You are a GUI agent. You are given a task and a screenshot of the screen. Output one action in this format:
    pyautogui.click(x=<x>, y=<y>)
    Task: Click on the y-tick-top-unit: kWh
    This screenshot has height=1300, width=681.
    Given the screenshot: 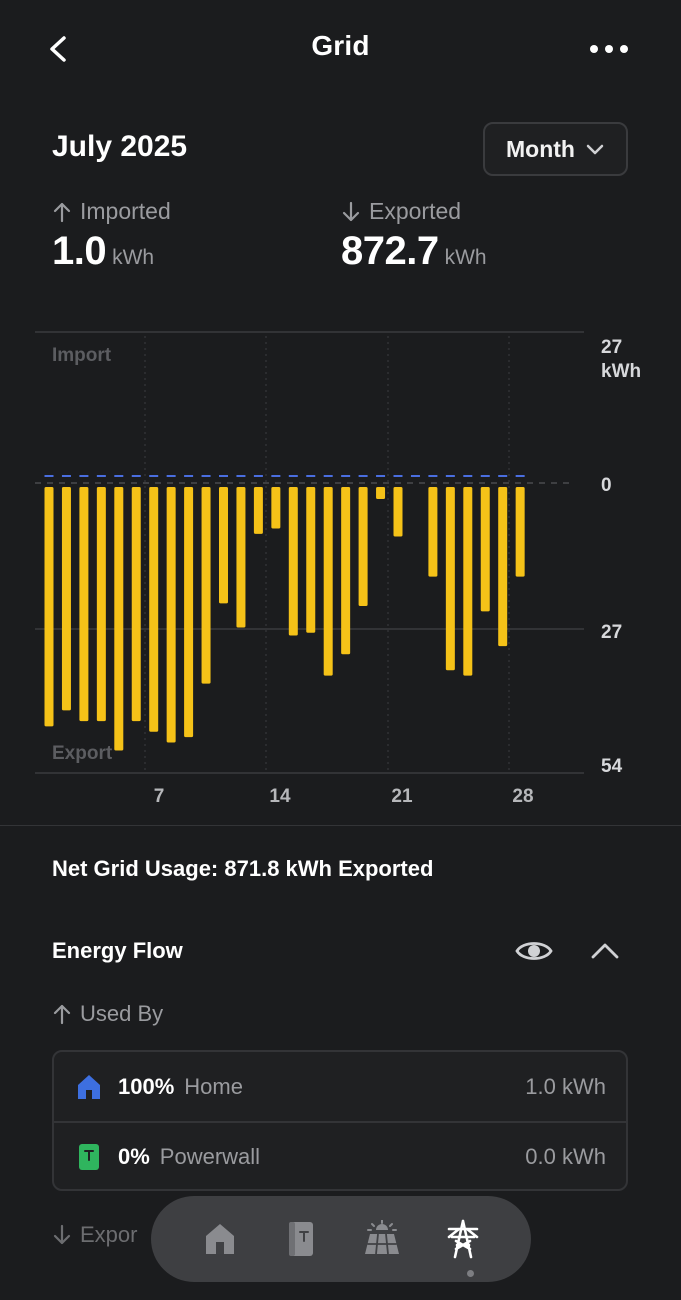 What is the action you would take?
    pyautogui.click(x=621, y=371)
    